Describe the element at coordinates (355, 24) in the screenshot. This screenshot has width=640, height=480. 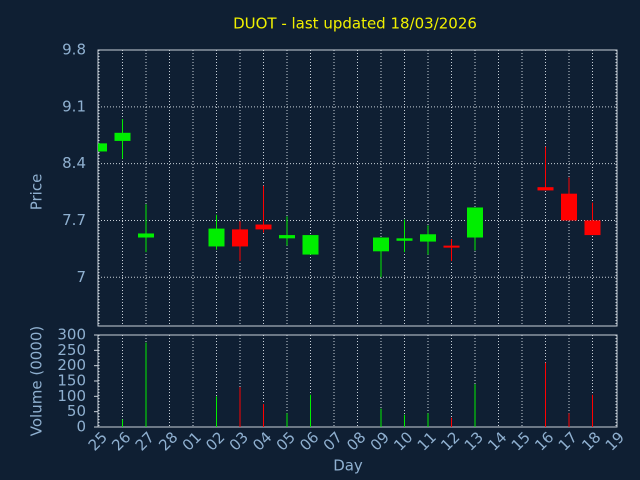
I see `chart-title: DUOT - last updated 18/03/2026` at that location.